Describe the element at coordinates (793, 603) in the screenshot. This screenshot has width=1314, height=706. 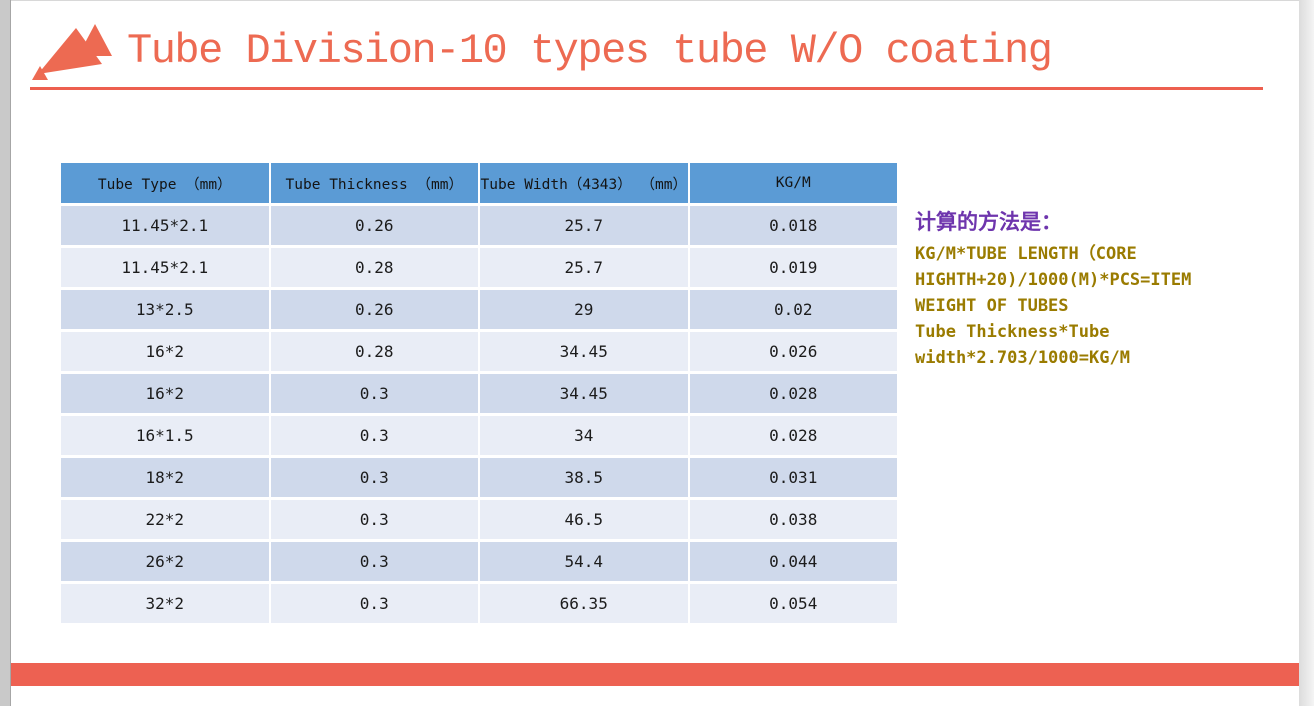
I see `table-cell: 0.054` at that location.